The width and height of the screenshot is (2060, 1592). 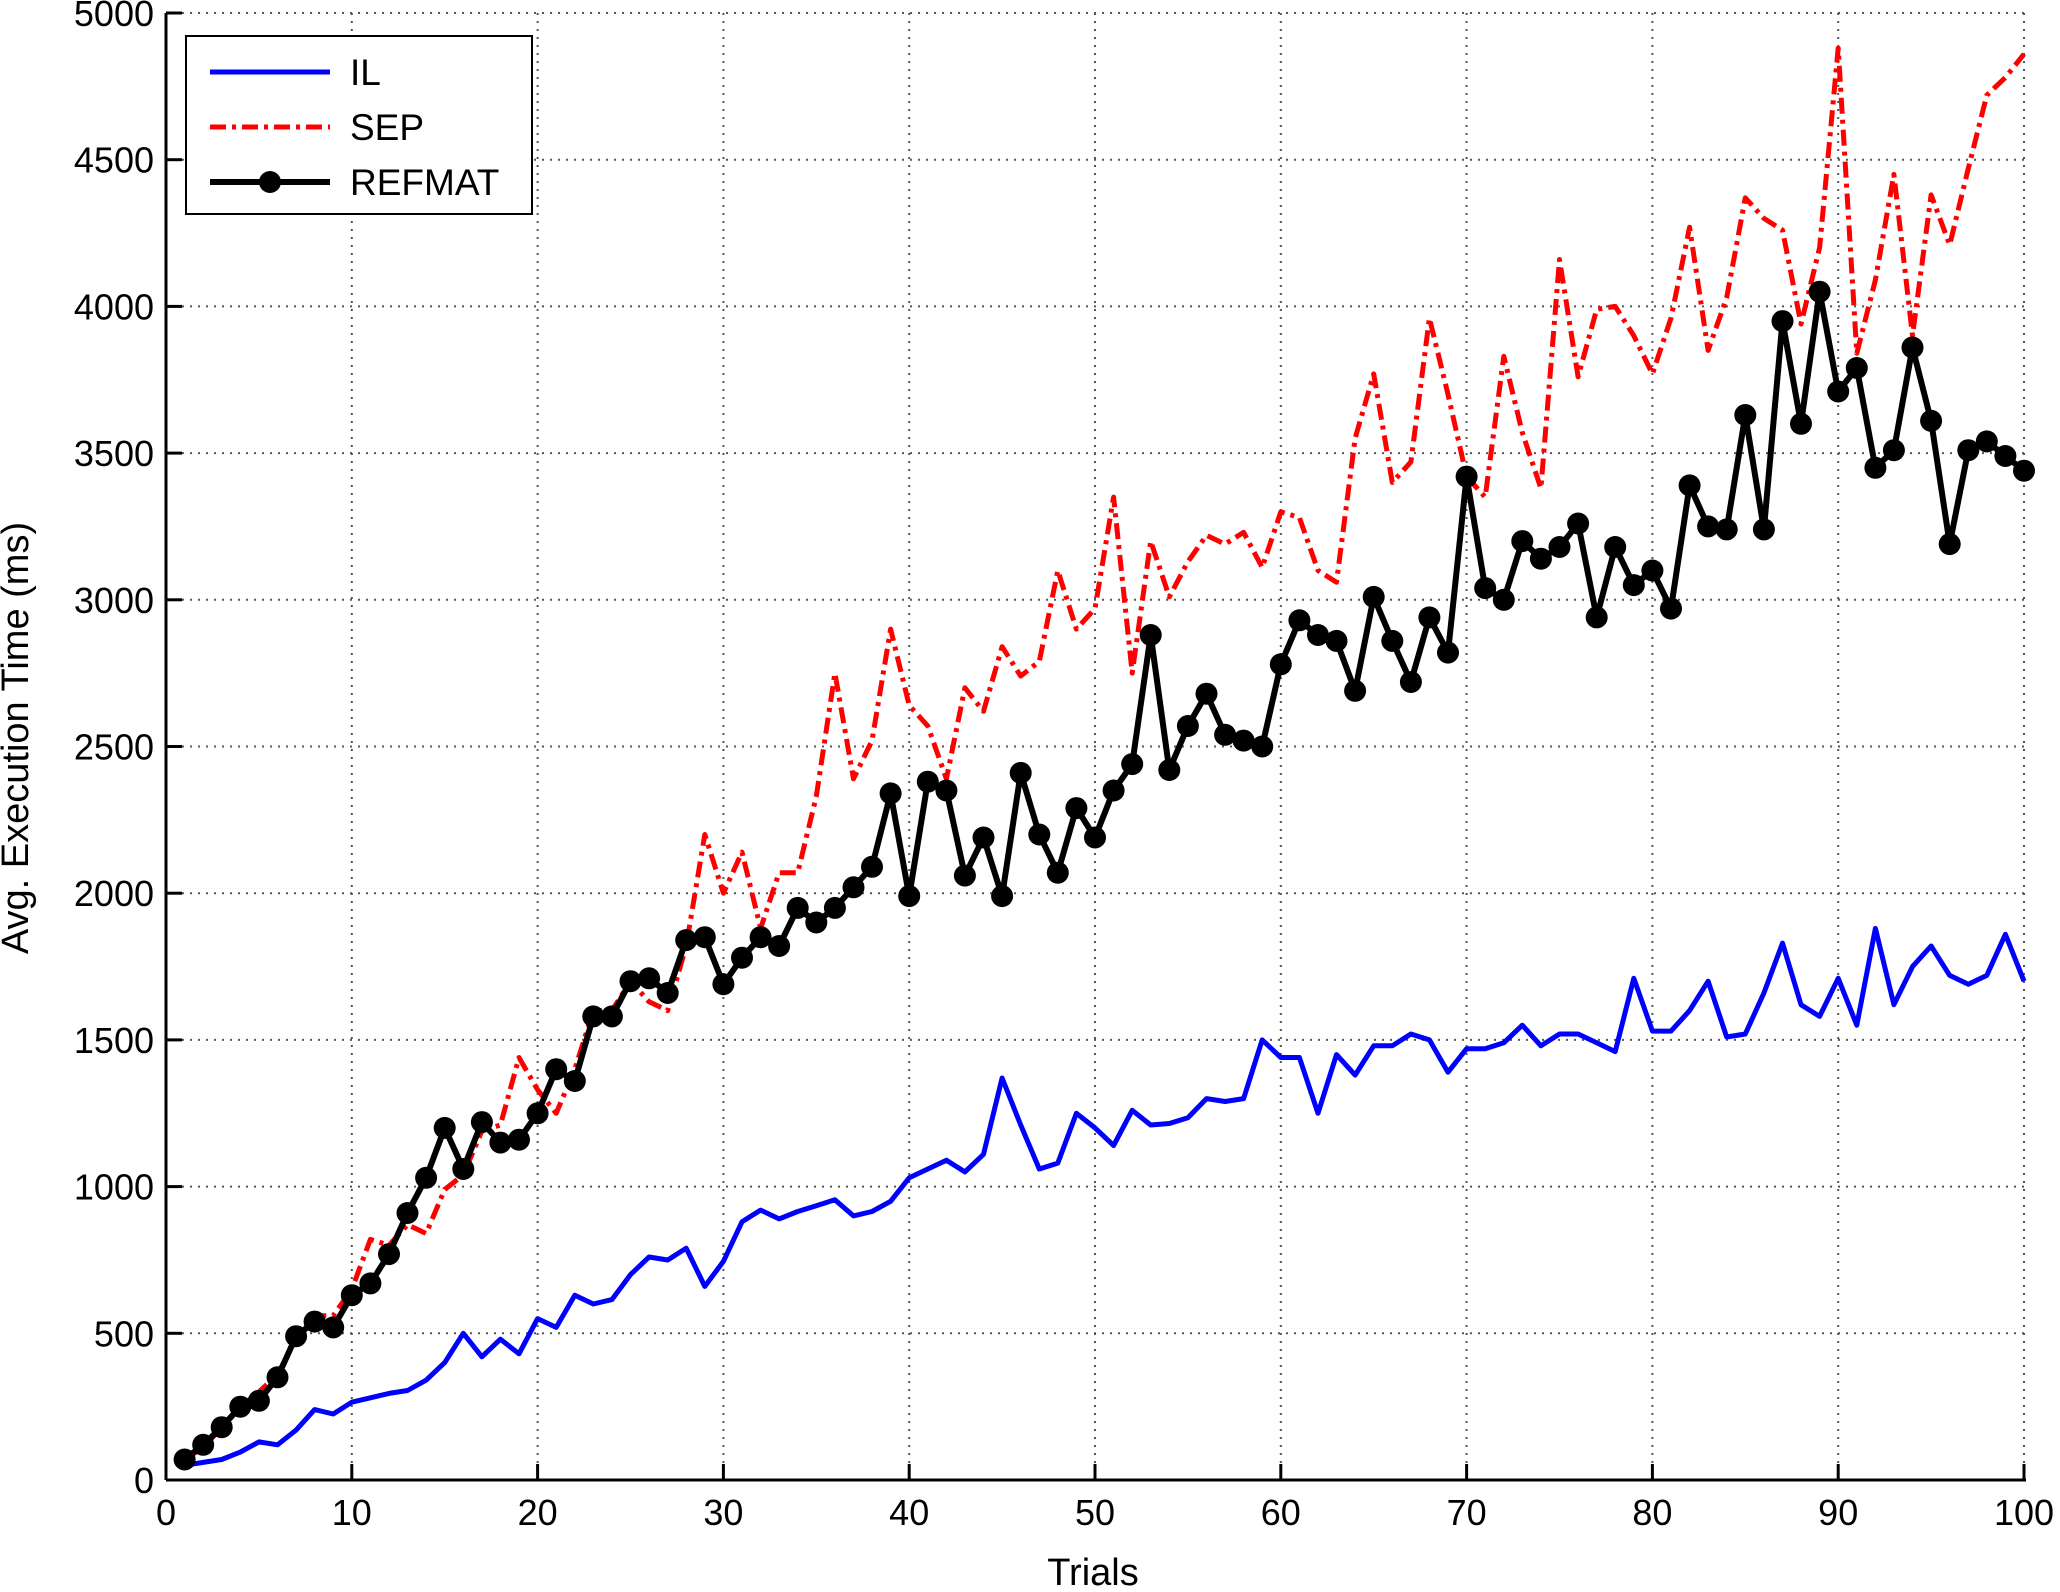 I want to click on y-tick-label: 0, so click(x=144, y=1480).